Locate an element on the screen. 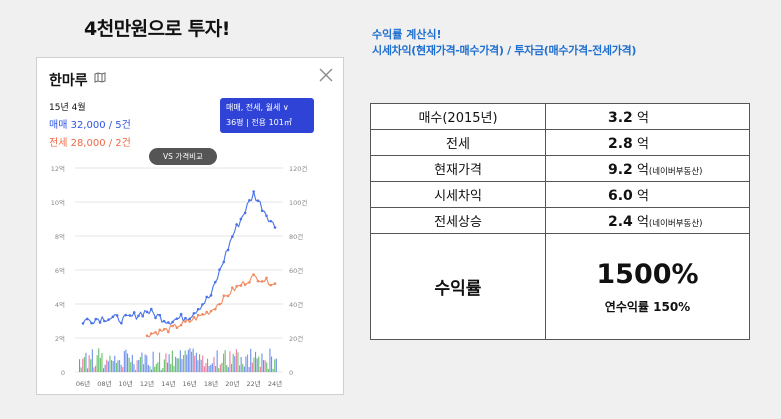  row-label: 현재가격 is located at coordinates (458, 168).